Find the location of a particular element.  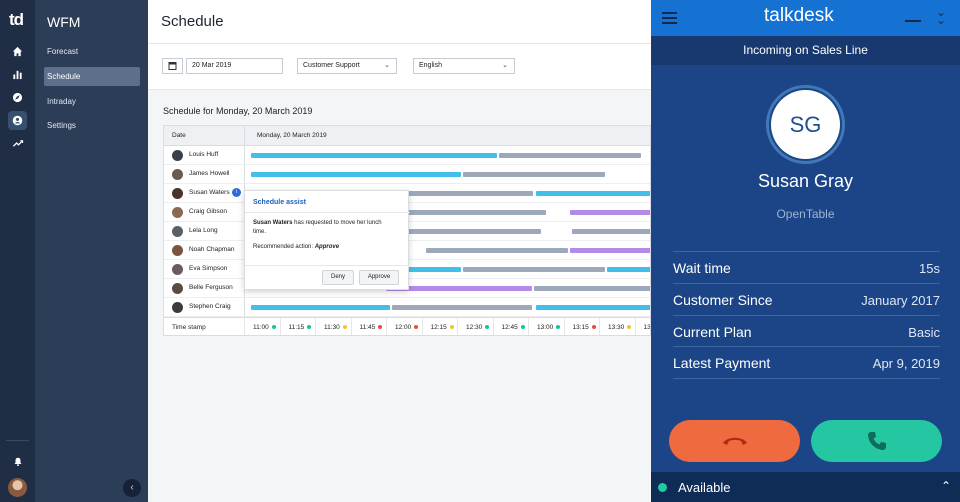

agent-name: Stephen Craig is located at coordinates (210, 306).